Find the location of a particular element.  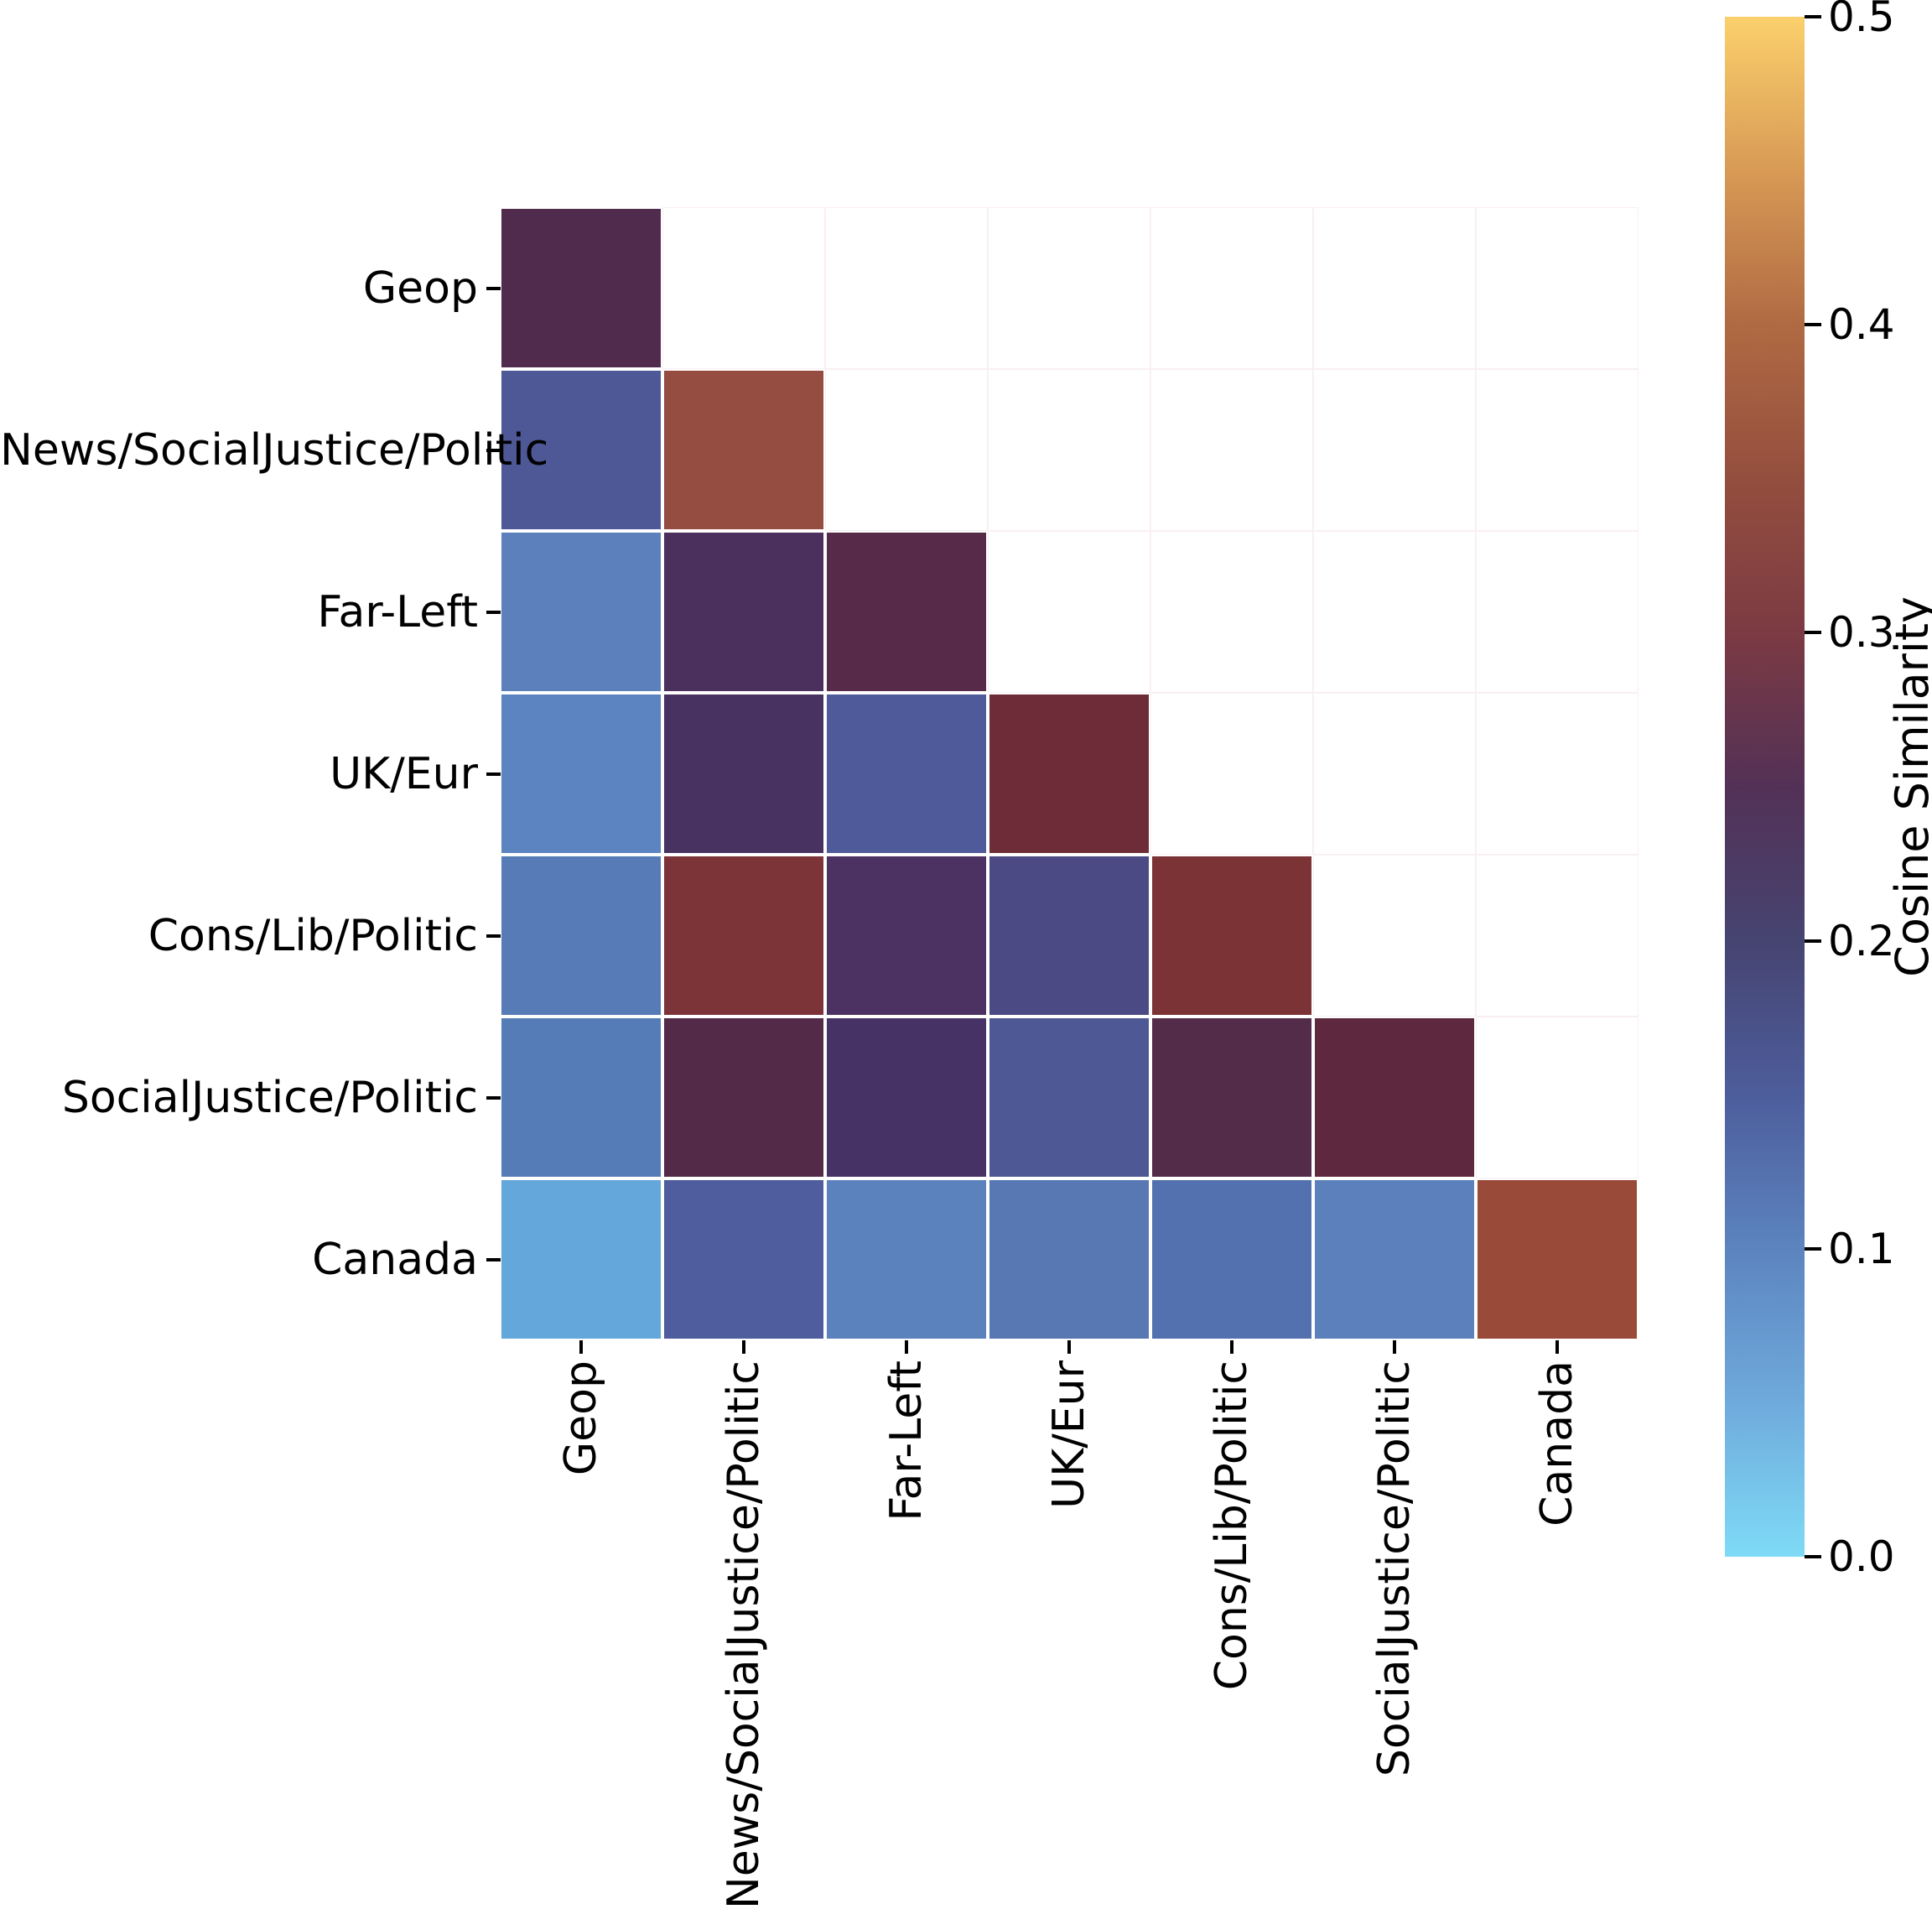

colorbar-title-wrap: Cosine Similarity is located at coordinates (1909, 787).